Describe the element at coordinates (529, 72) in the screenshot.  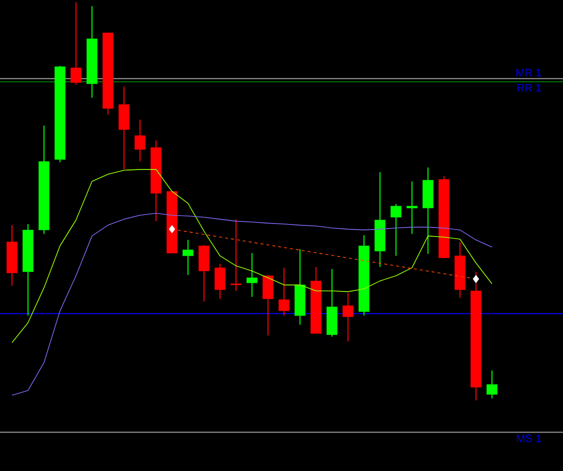
I see `ref-line-label: MR 1` at that location.